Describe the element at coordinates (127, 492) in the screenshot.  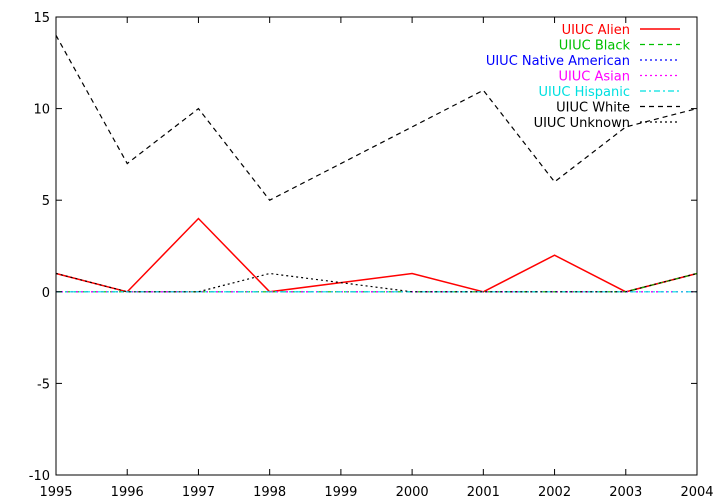
I see `x-tick-label-1: 1996` at that location.